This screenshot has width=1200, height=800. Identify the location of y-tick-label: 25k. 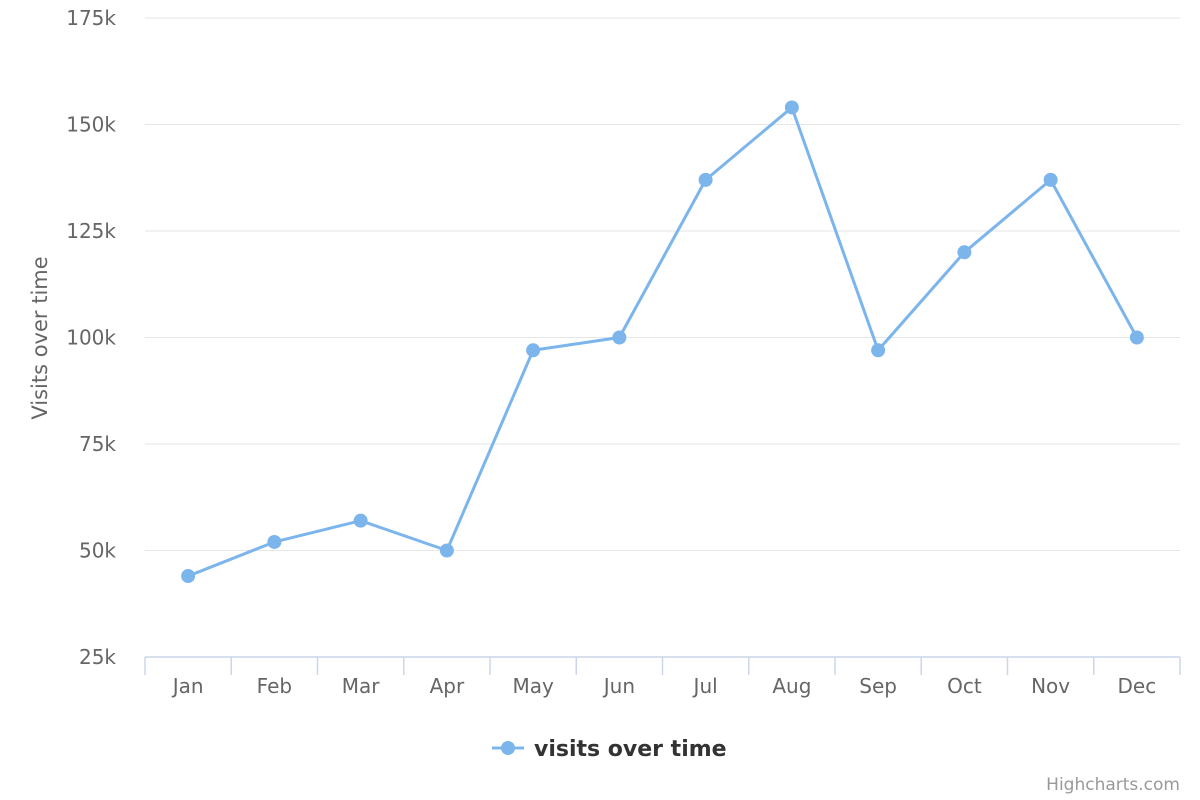
(97, 657).